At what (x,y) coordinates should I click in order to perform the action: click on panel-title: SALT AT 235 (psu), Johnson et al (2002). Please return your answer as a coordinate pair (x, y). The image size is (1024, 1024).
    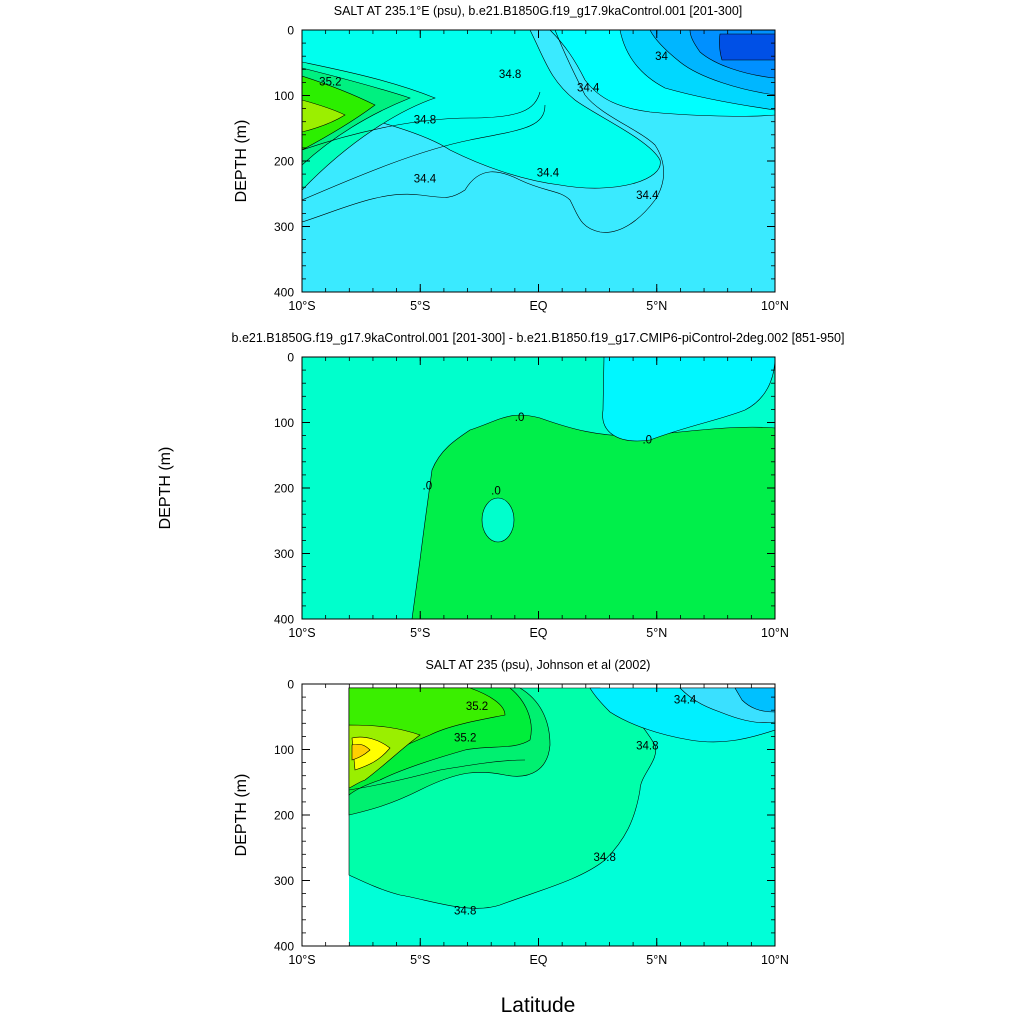
    Looking at the image, I should click on (538, 665).